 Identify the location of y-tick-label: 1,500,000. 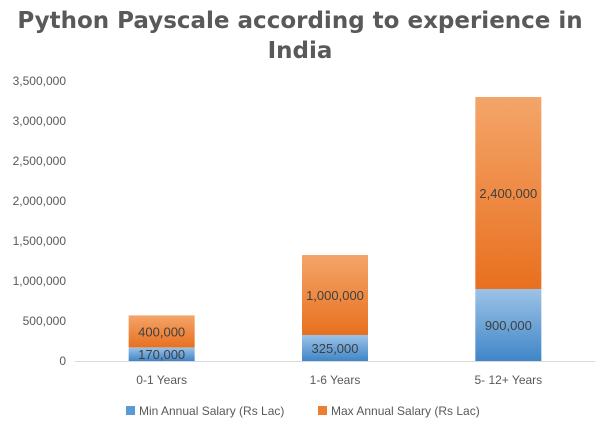
(40, 241).